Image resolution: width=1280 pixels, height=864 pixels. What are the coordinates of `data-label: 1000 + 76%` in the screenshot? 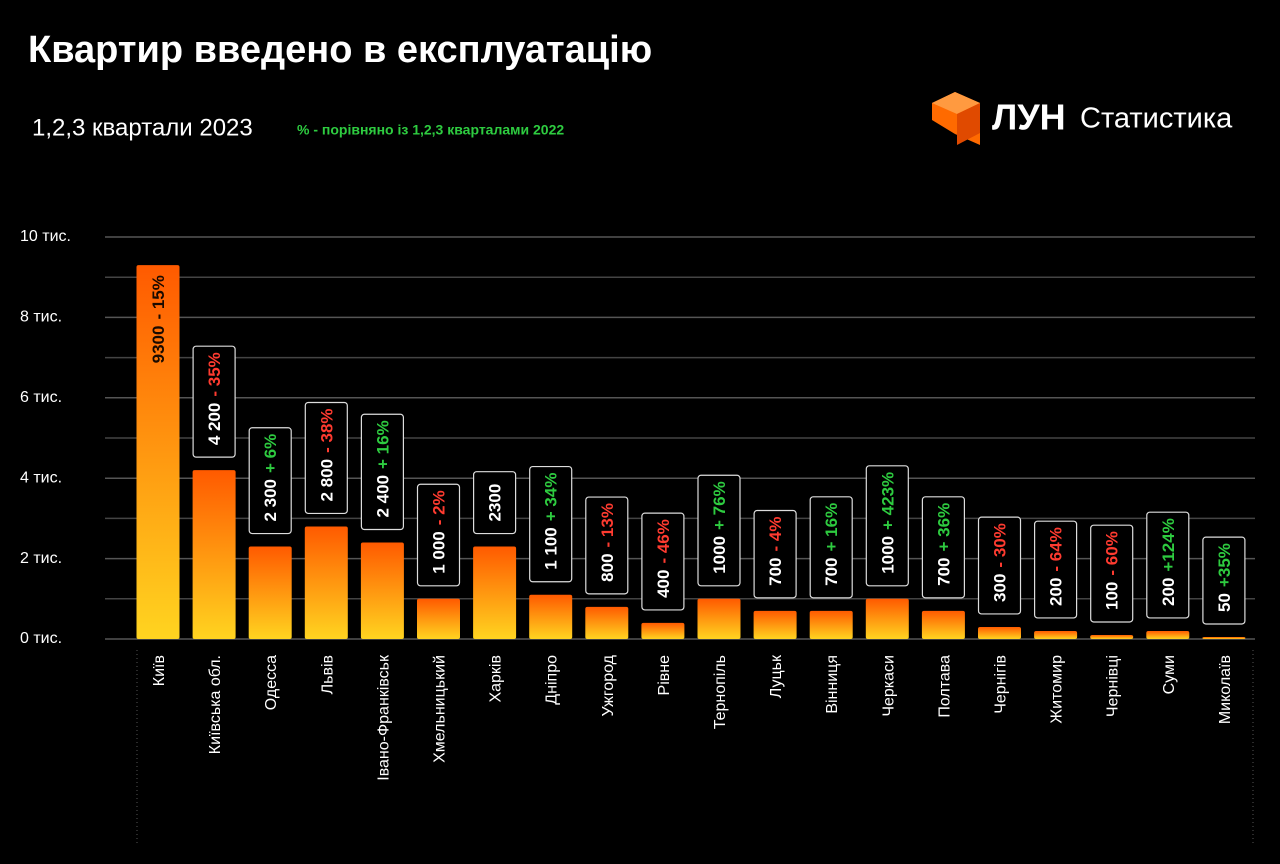 It's located at (719, 527).